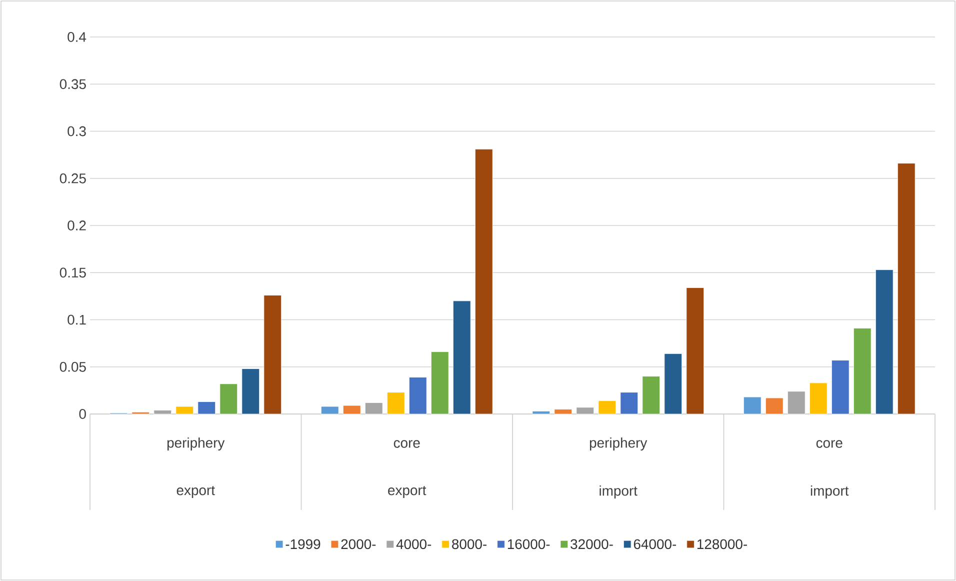 The height and width of the screenshot is (581, 956). I want to click on legend-label: 16000-, so click(529, 544).